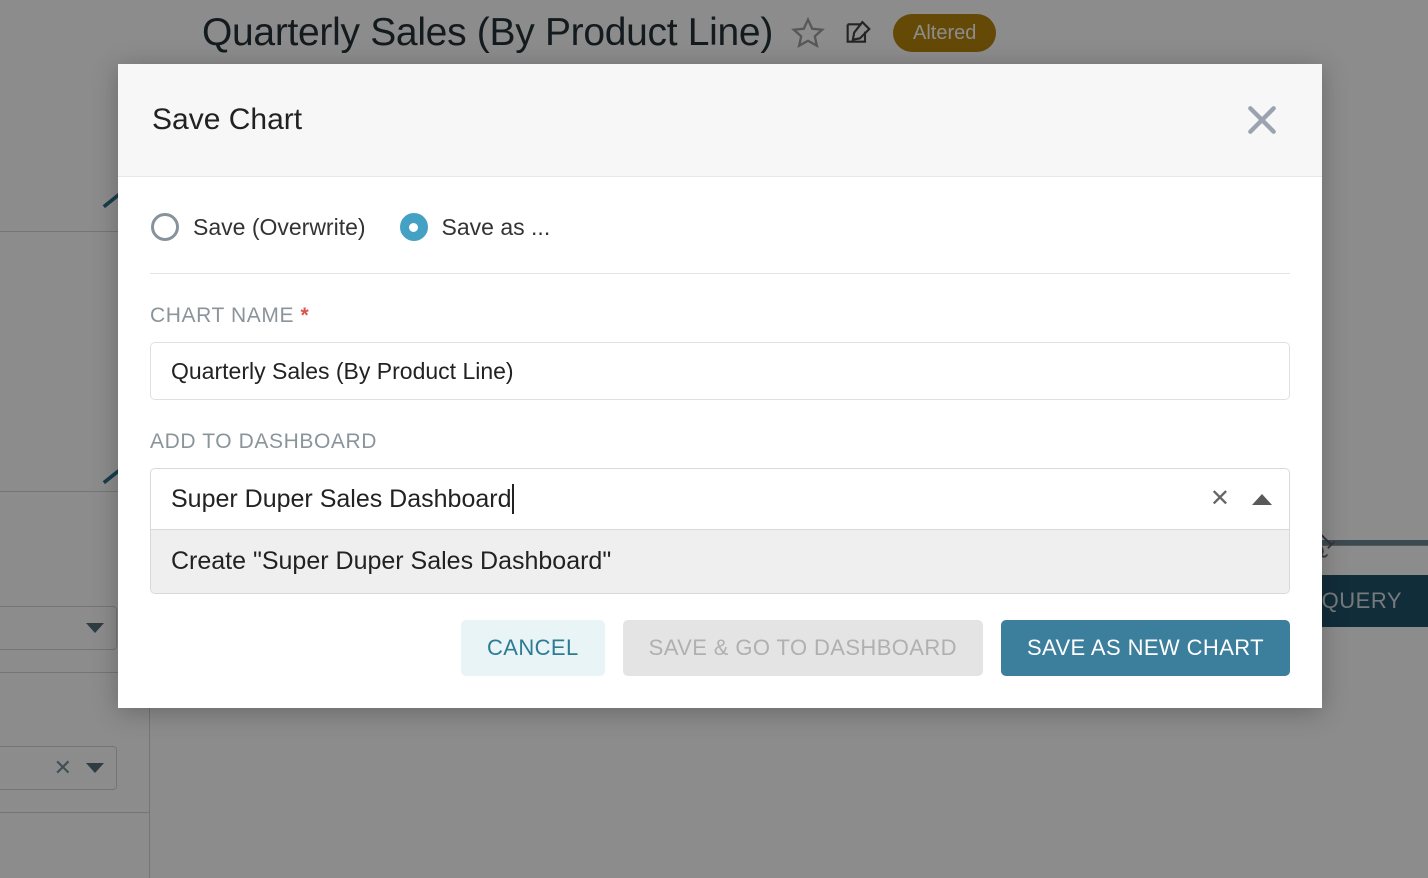 Image resolution: width=1428 pixels, height=878 pixels. What do you see at coordinates (1145, 648) in the screenshot?
I see `save-as-new-chart-button: SAVE AS NEW CHART` at bounding box center [1145, 648].